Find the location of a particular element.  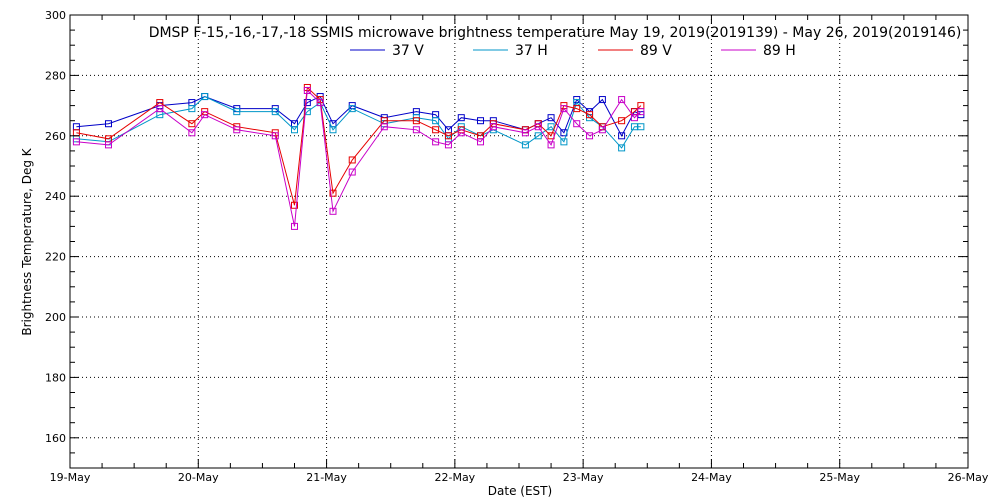

legend-label: 37 V is located at coordinates (408, 51).